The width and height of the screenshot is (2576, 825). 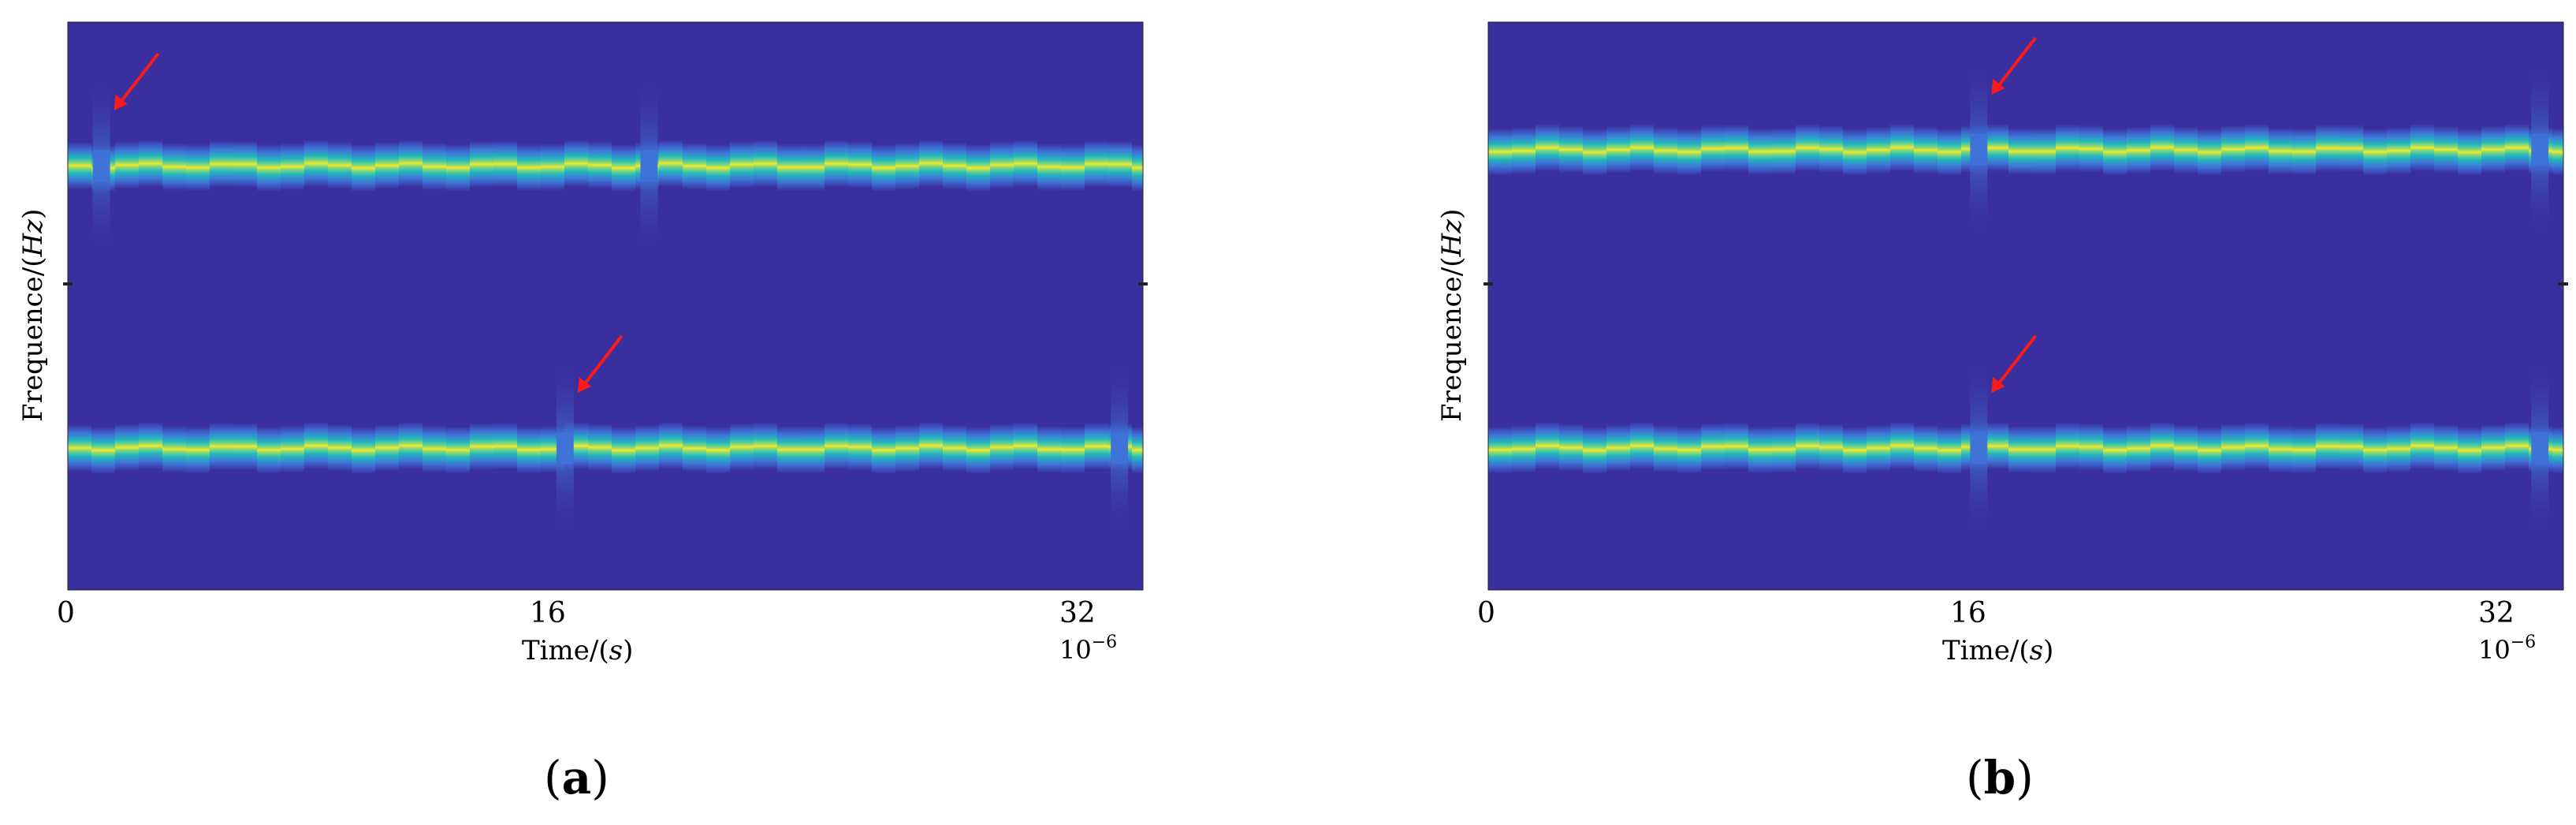 I want to click on ridge-upper, so click(x=2025, y=150).